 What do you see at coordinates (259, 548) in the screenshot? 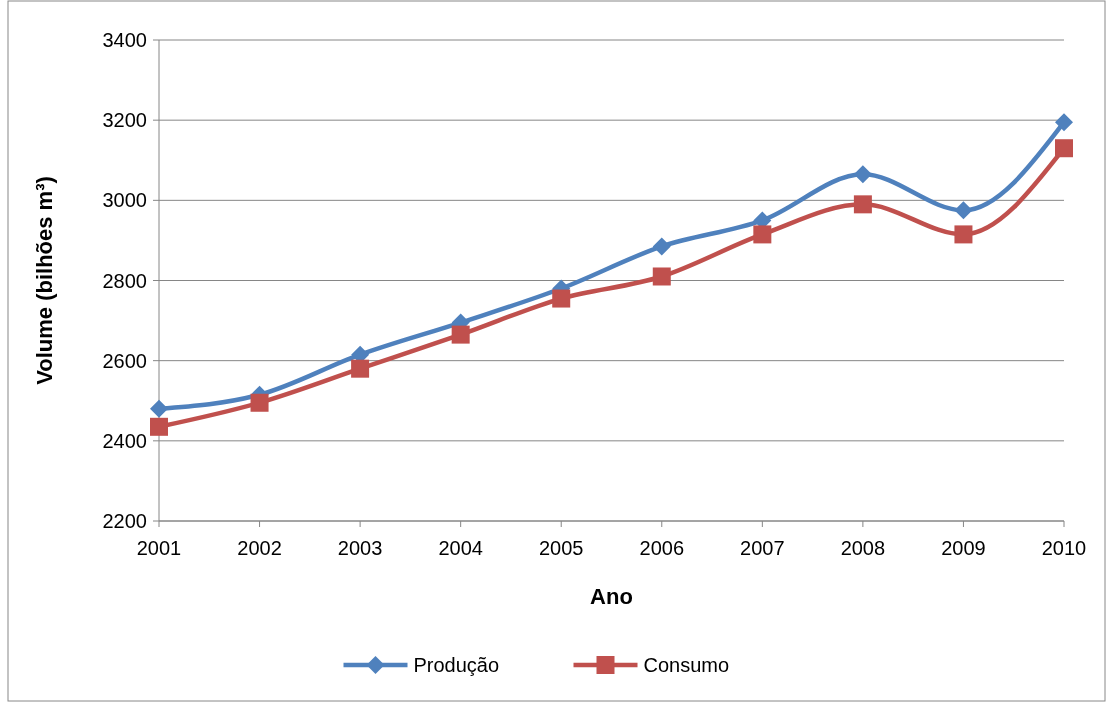
I see `x-tick-label: 2002` at bounding box center [259, 548].